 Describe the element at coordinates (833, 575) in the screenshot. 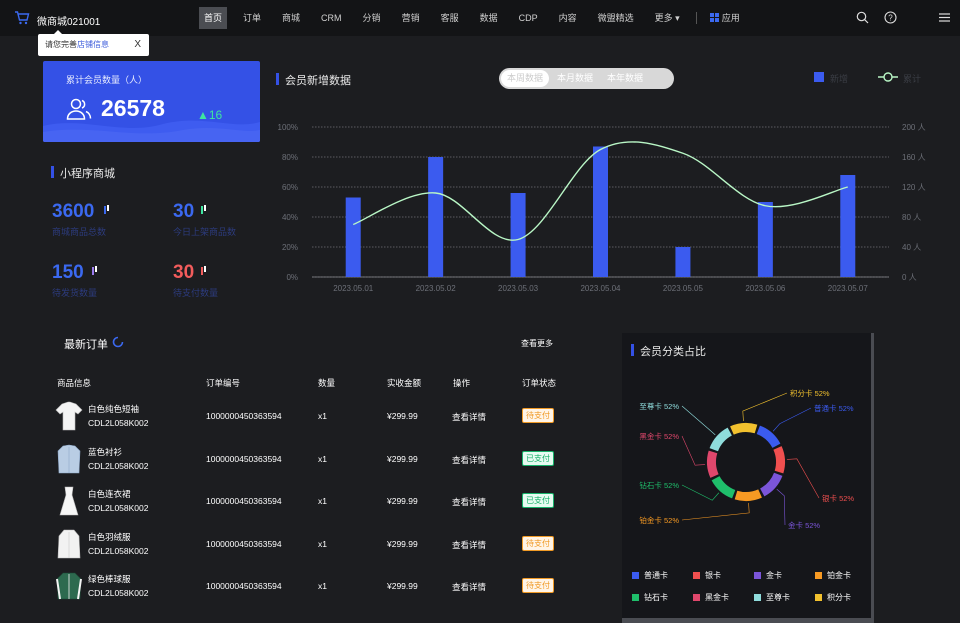

I see `legend-item-铂金卡: 铂金卡` at that location.